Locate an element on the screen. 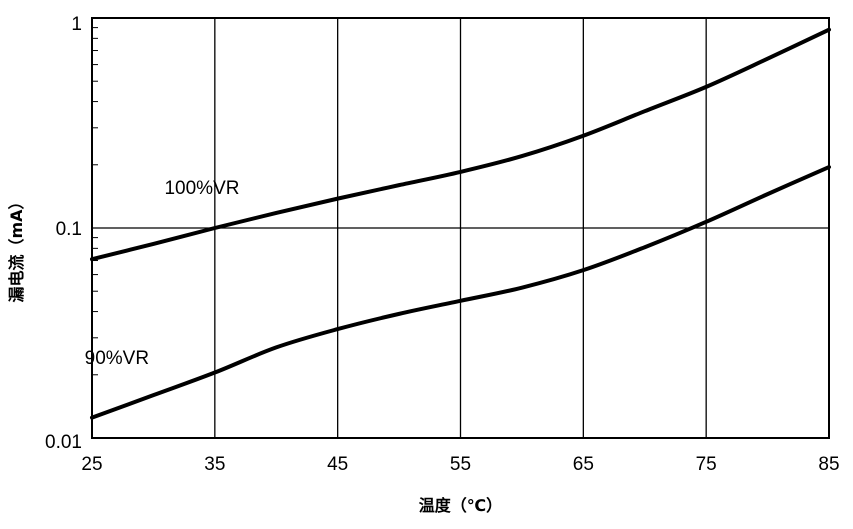 This screenshot has width=853, height=529. x-tick-label-55: 55 is located at coordinates (460, 464).